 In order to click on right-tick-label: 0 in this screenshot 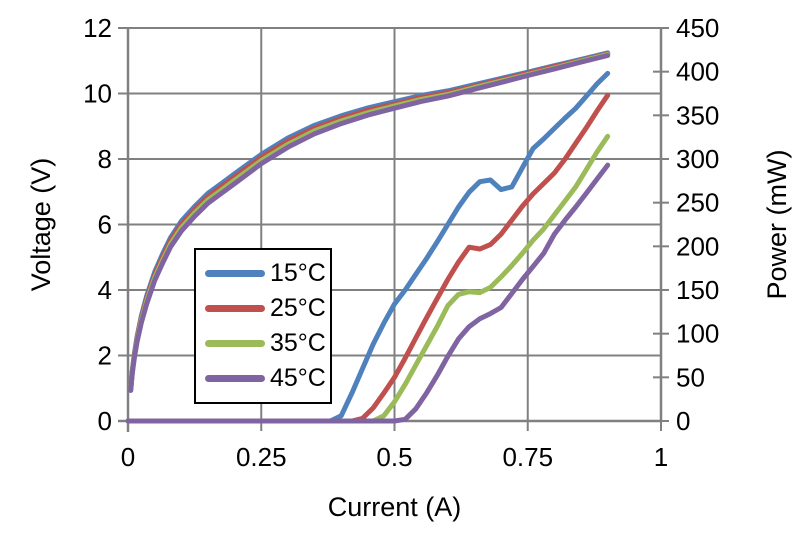, I will do `click(683, 421)`.